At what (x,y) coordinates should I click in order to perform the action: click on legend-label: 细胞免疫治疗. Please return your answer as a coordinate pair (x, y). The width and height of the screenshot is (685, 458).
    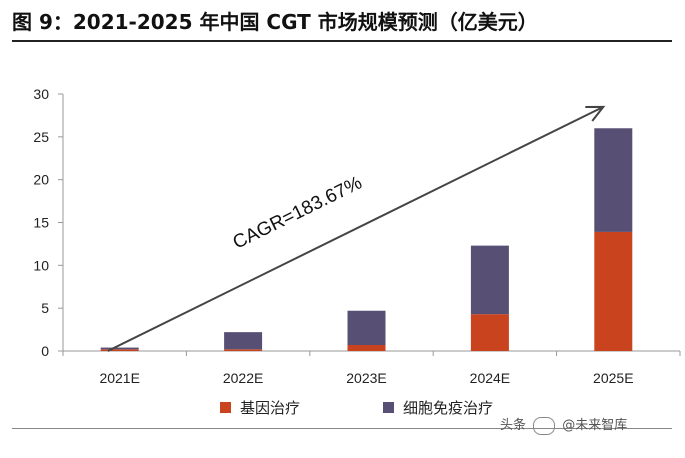
    Looking at the image, I should click on (448, 408).